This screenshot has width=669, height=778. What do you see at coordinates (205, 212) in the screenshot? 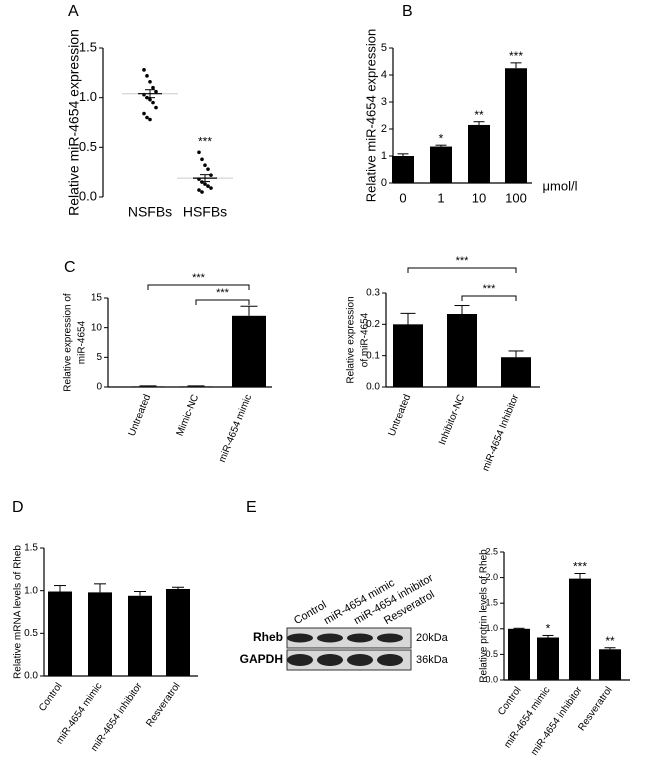
I see `x-tick-label: HSFBs` at bounding box center [205, 212].